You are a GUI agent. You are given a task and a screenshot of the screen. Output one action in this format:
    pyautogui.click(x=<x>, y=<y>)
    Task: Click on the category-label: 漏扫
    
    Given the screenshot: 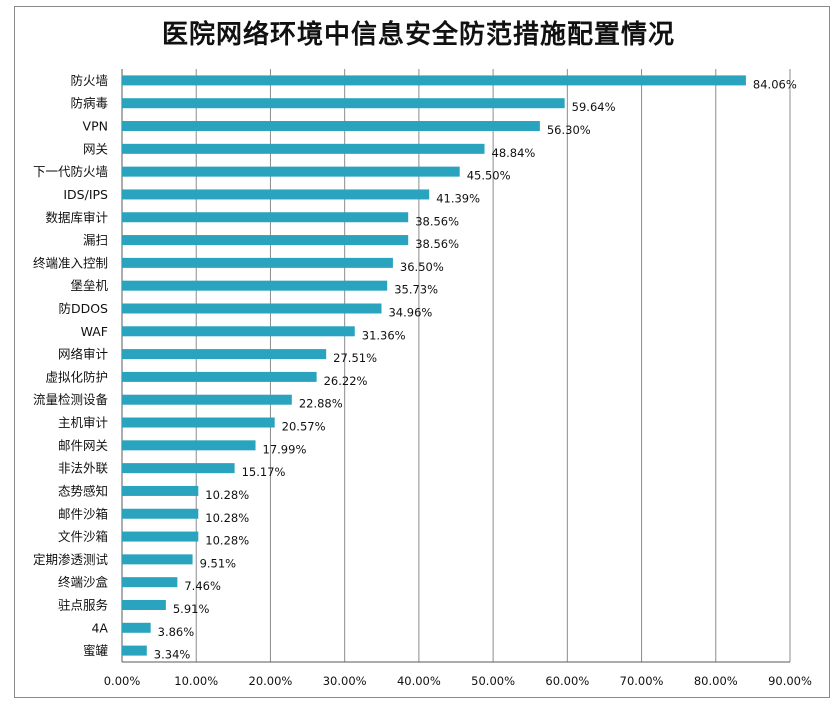 What is the action you would take?
    pyautogui.click(x=95, y=240)
    